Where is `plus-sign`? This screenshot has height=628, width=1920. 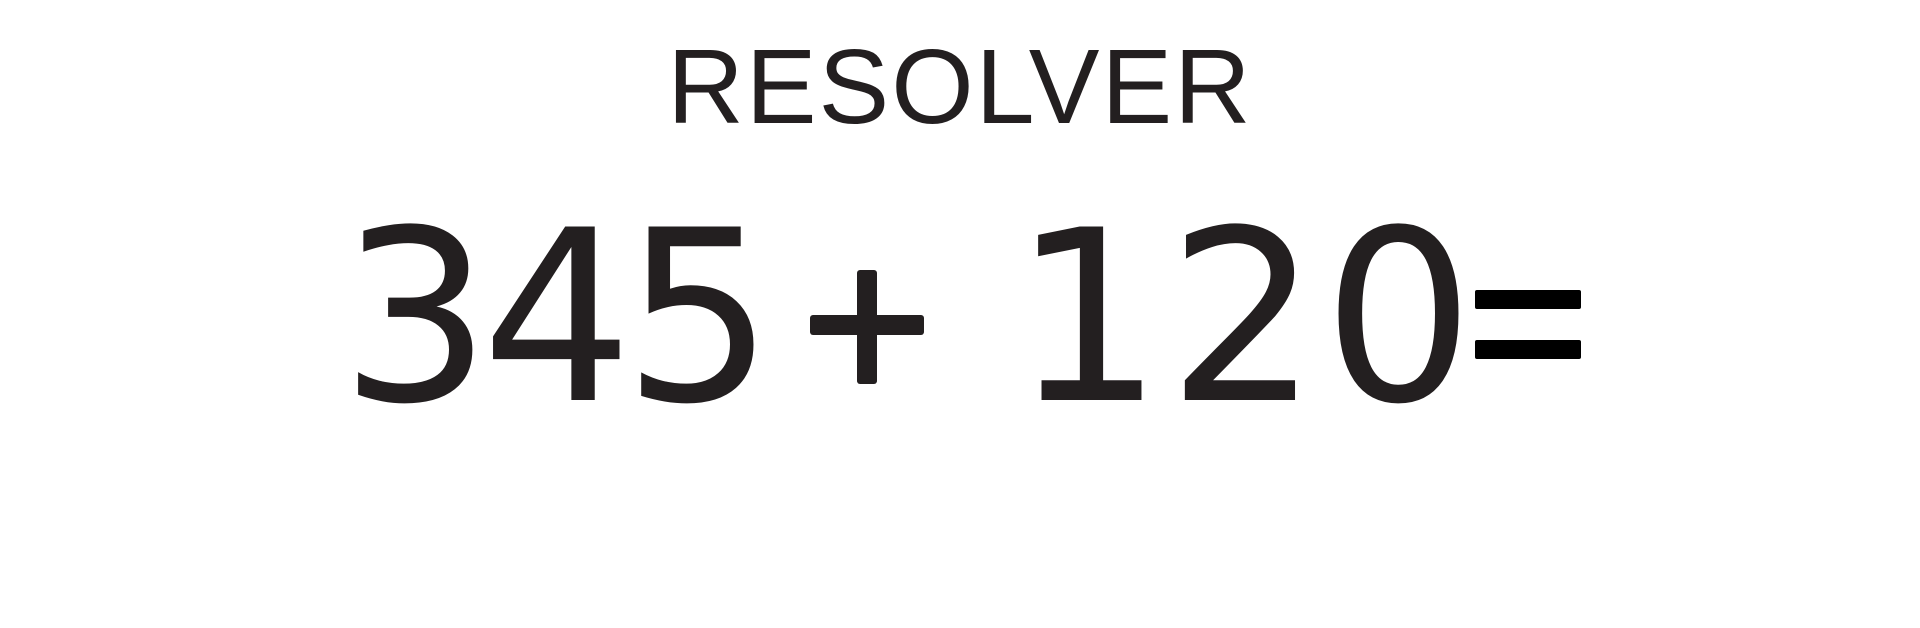
plus-sign is located at coordinates (867, 327).